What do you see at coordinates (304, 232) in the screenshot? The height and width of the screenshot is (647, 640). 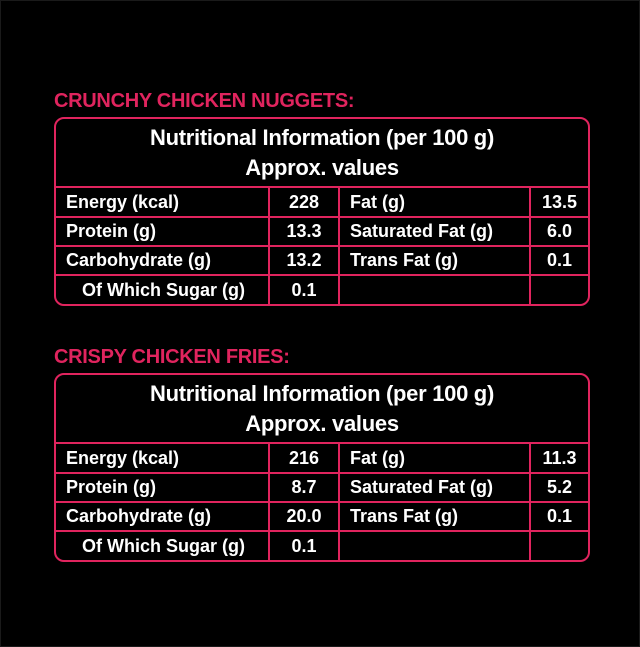 I see `nutrient-value: 13.3` at bounding box center [304, 232].